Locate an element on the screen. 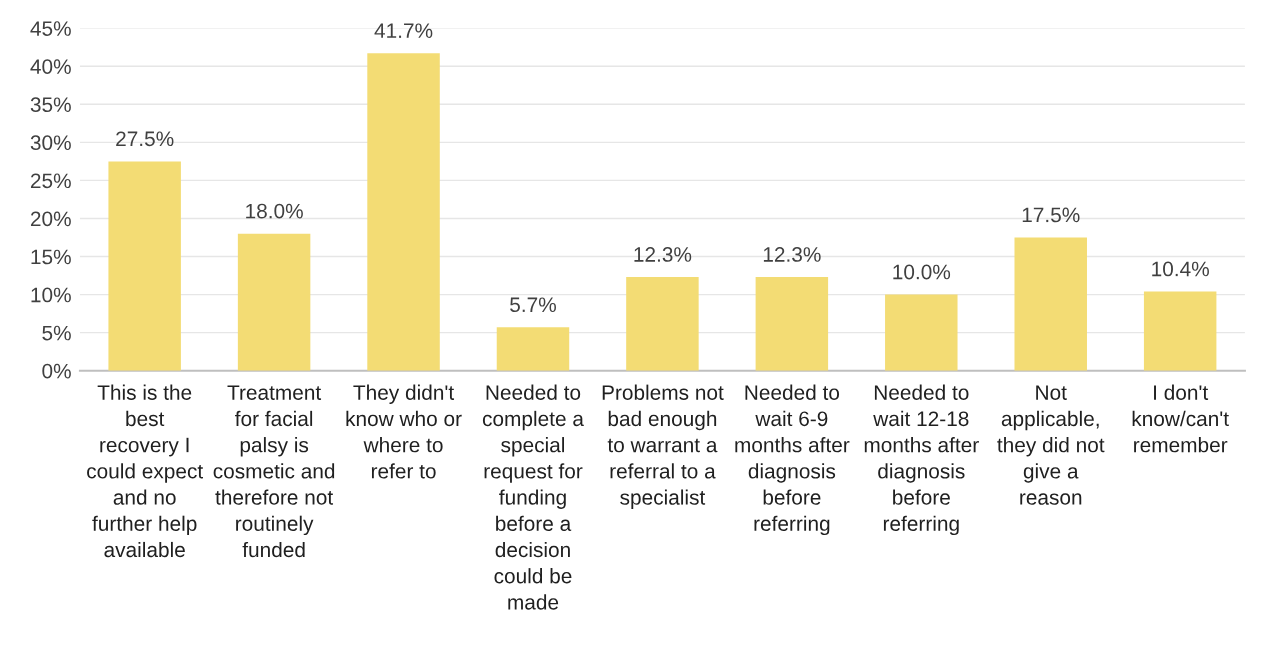 This screenshot has width=1269, height=655. data-label: 10.4% is located at coordinates (1180, 269).